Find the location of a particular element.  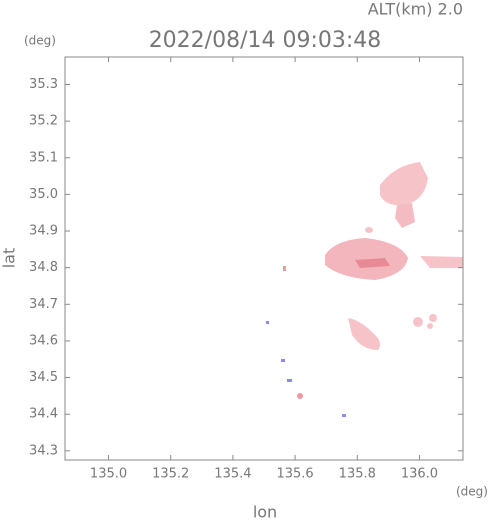

y-tick-label: 34.4 is located at coordinates (43, 414).